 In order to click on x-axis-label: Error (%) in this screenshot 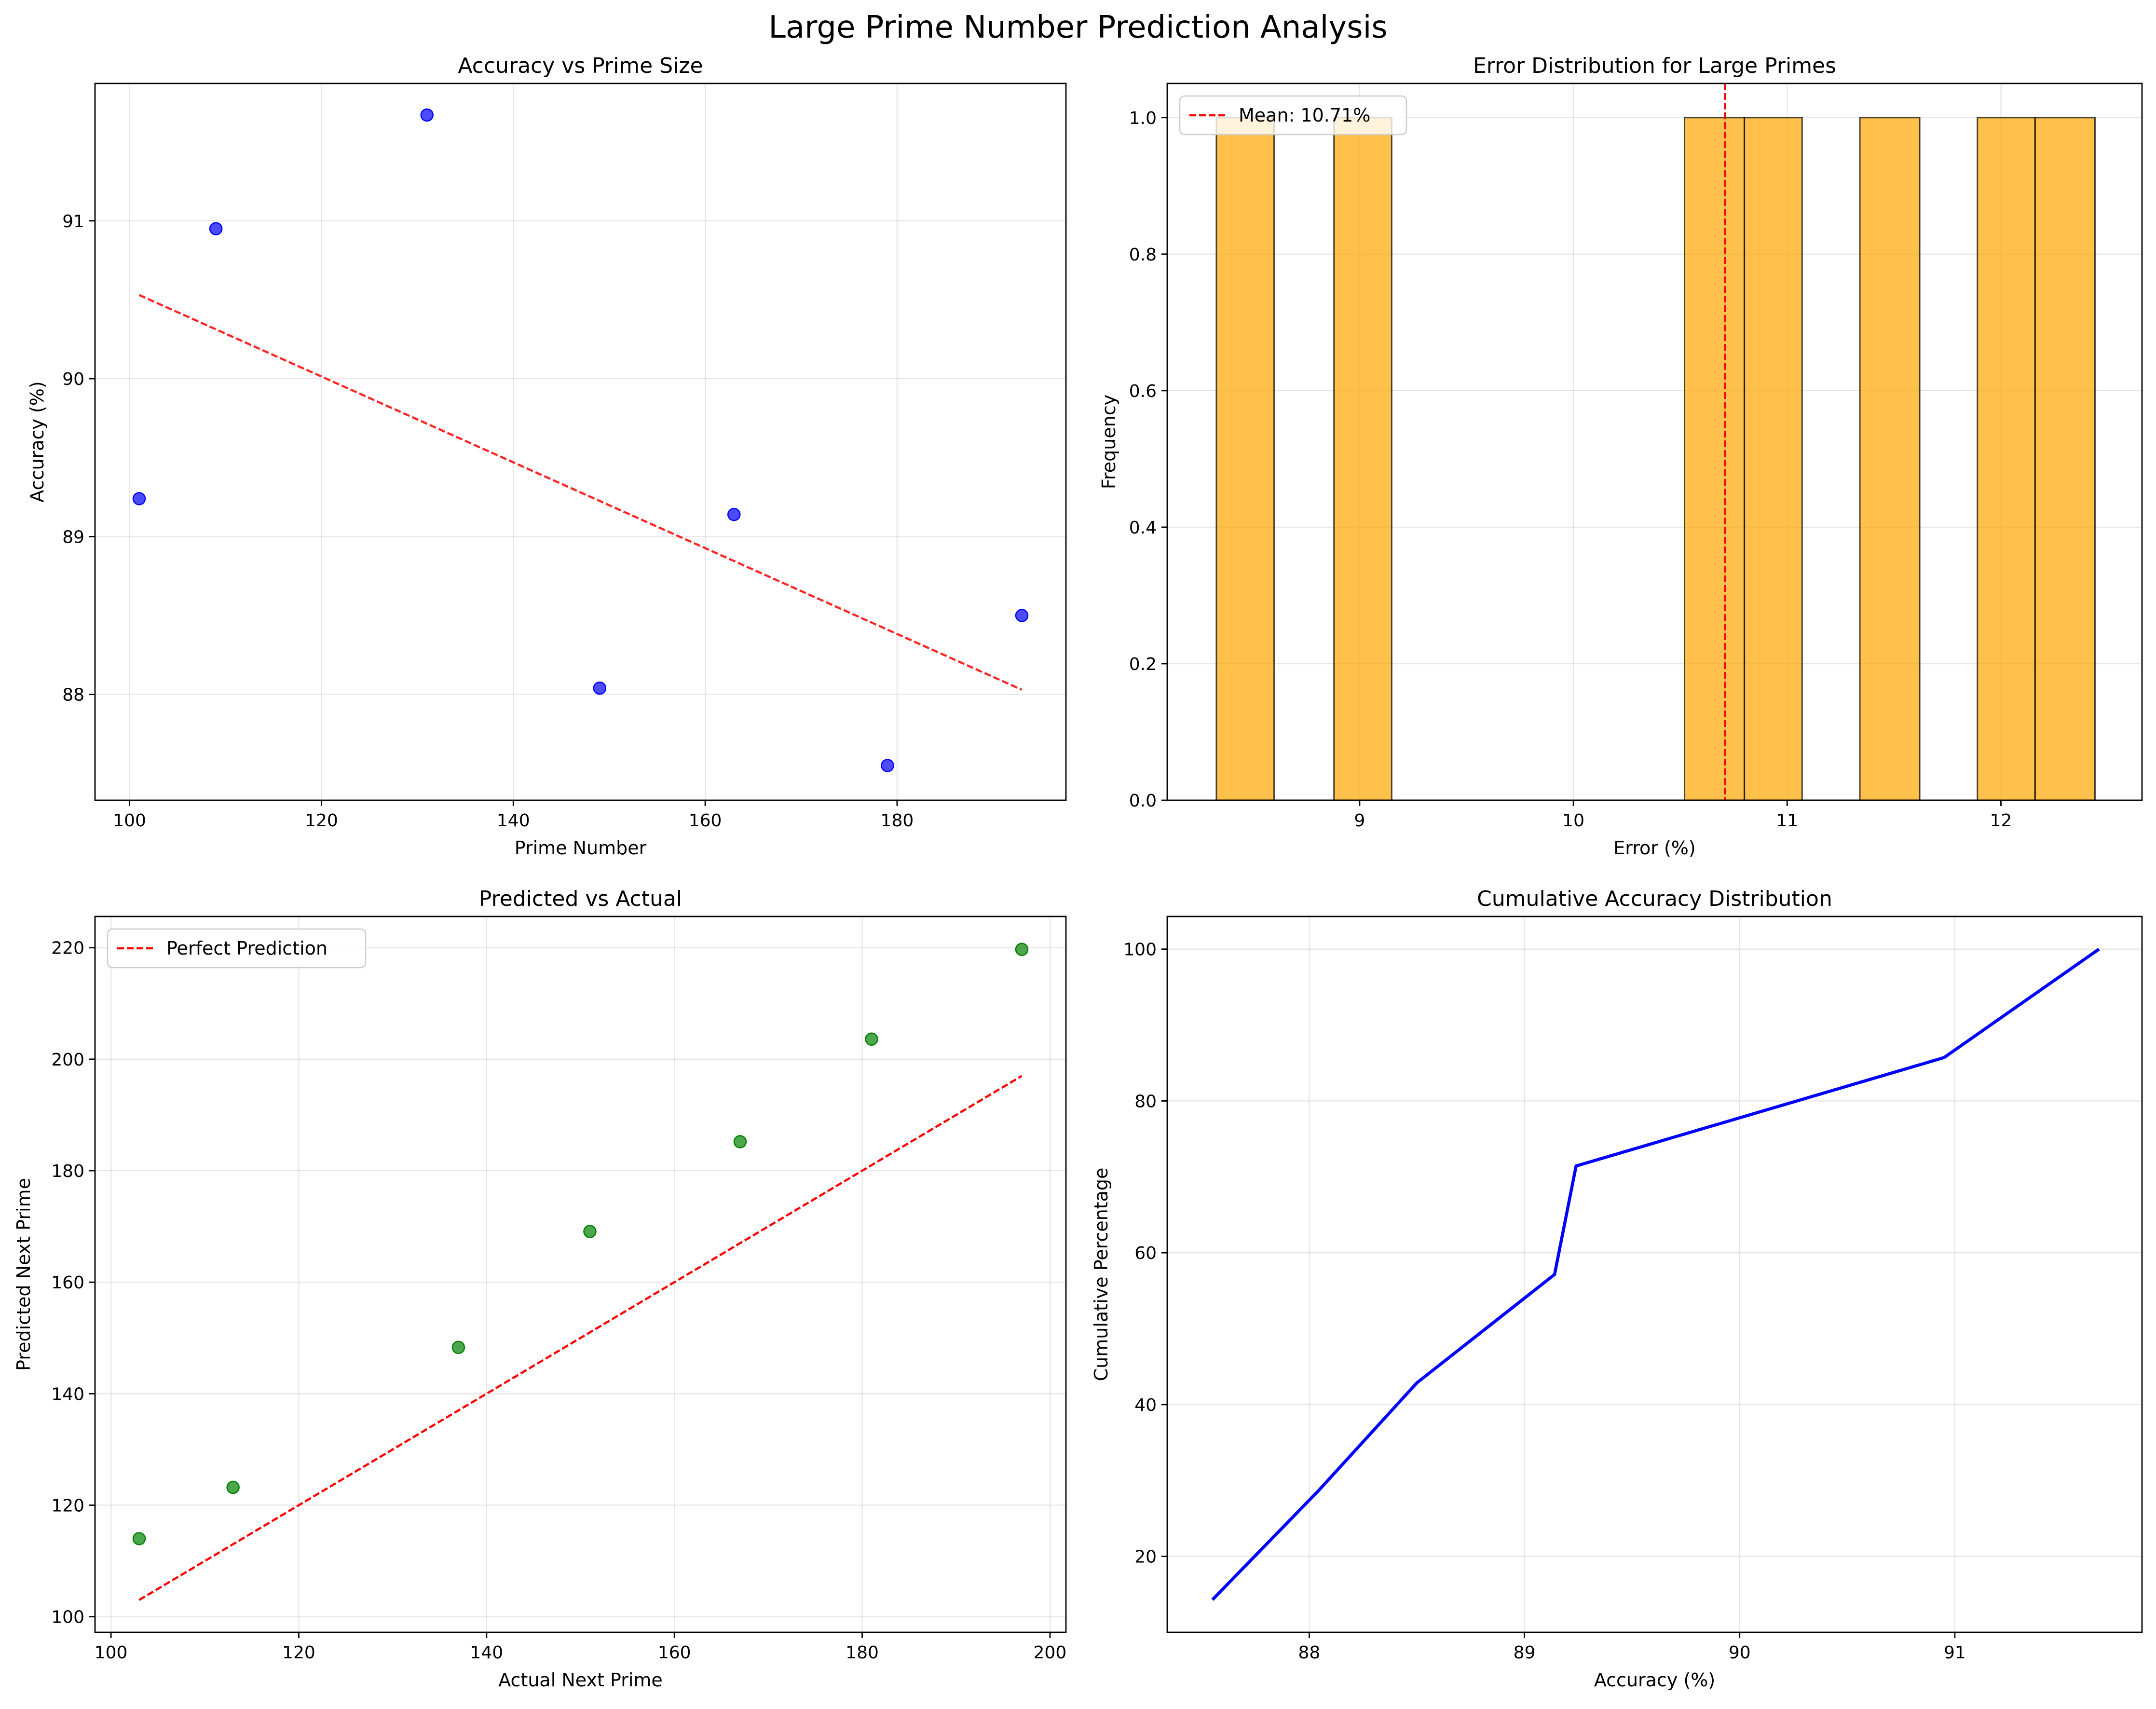, I will do `click(1654, 848)`.